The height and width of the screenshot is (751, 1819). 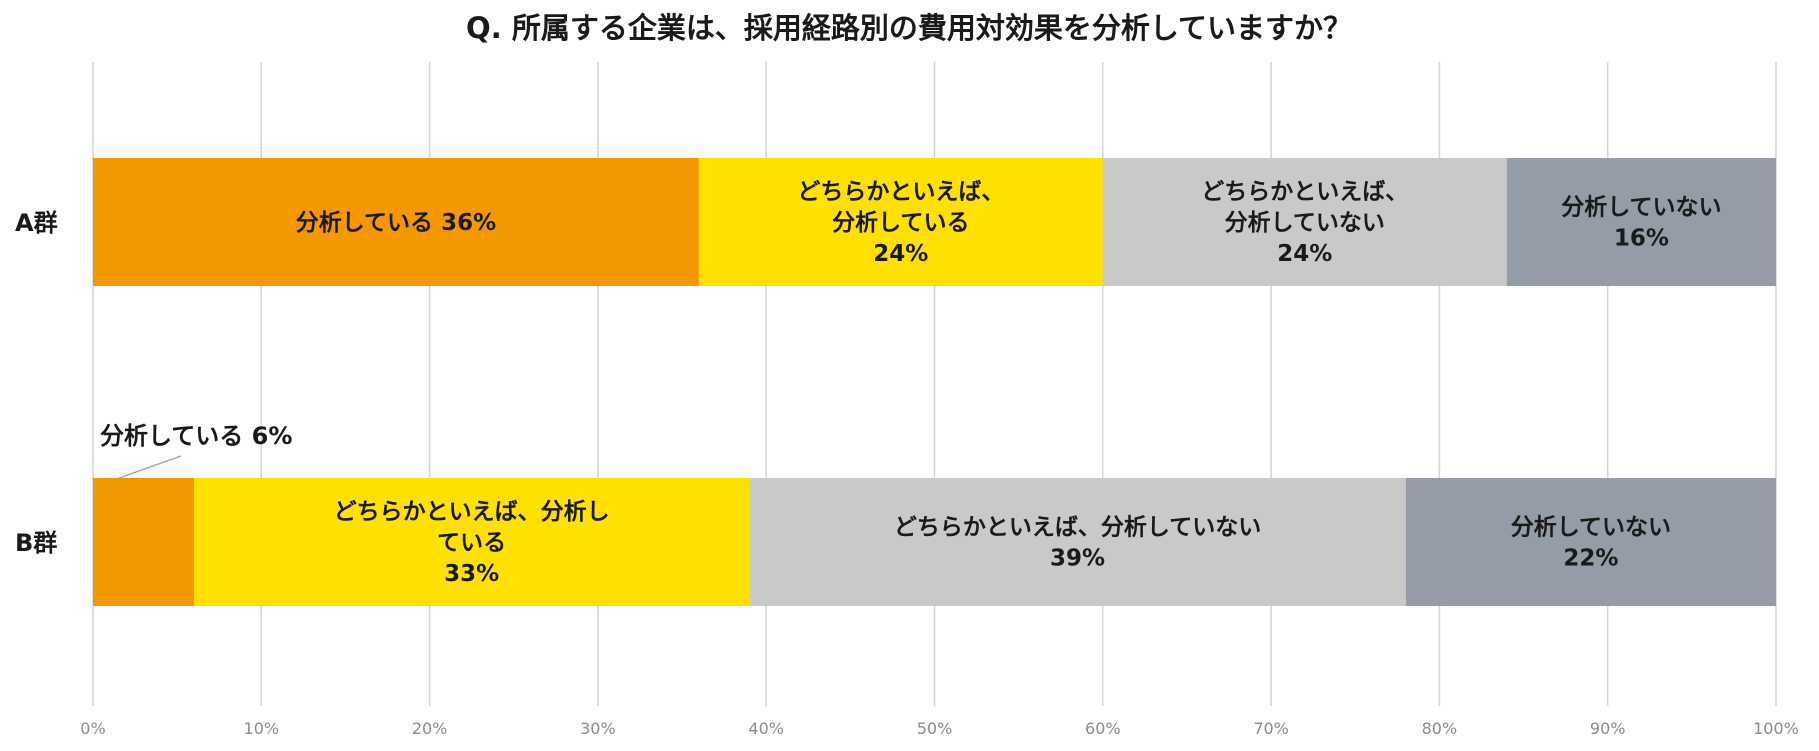 I want to click on data-label: 22%, so click(x=1590, y=559).